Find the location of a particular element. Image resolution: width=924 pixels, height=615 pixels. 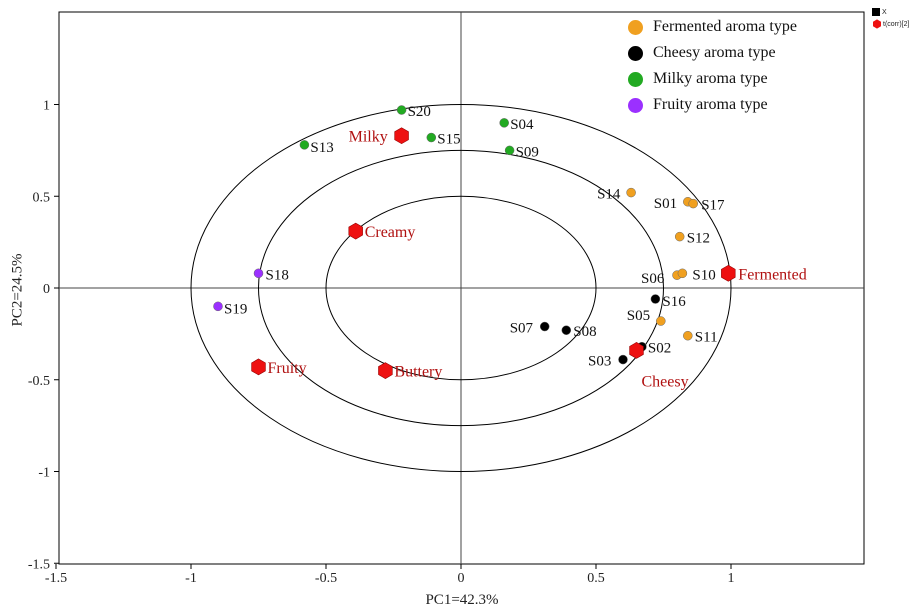

data-point-s05 is located at coordinates (661, 321).